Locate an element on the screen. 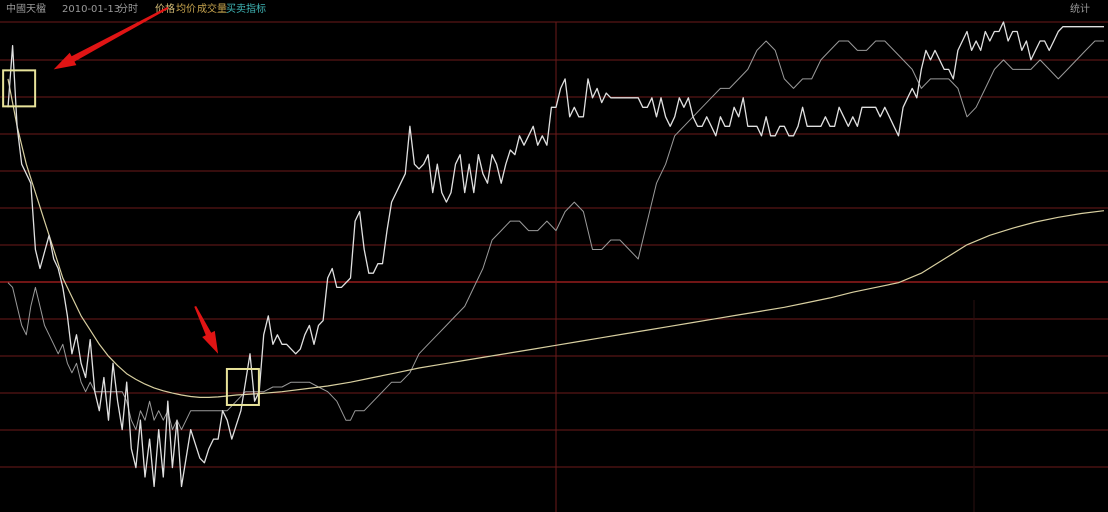 The width and height of the screenshot is (1108, 512). legend-volume: 成交量 is located at coordinates (212, 9).